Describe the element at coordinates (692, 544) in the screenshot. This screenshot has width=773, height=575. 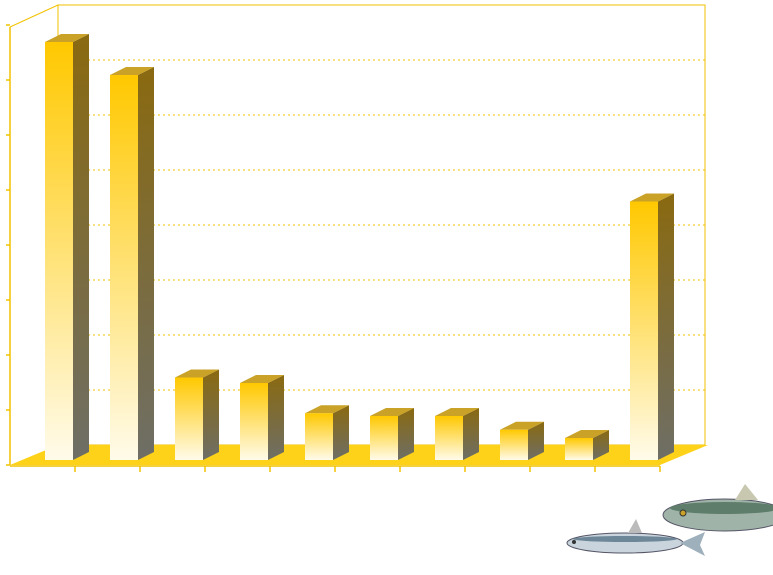
I see `tail` at that location.